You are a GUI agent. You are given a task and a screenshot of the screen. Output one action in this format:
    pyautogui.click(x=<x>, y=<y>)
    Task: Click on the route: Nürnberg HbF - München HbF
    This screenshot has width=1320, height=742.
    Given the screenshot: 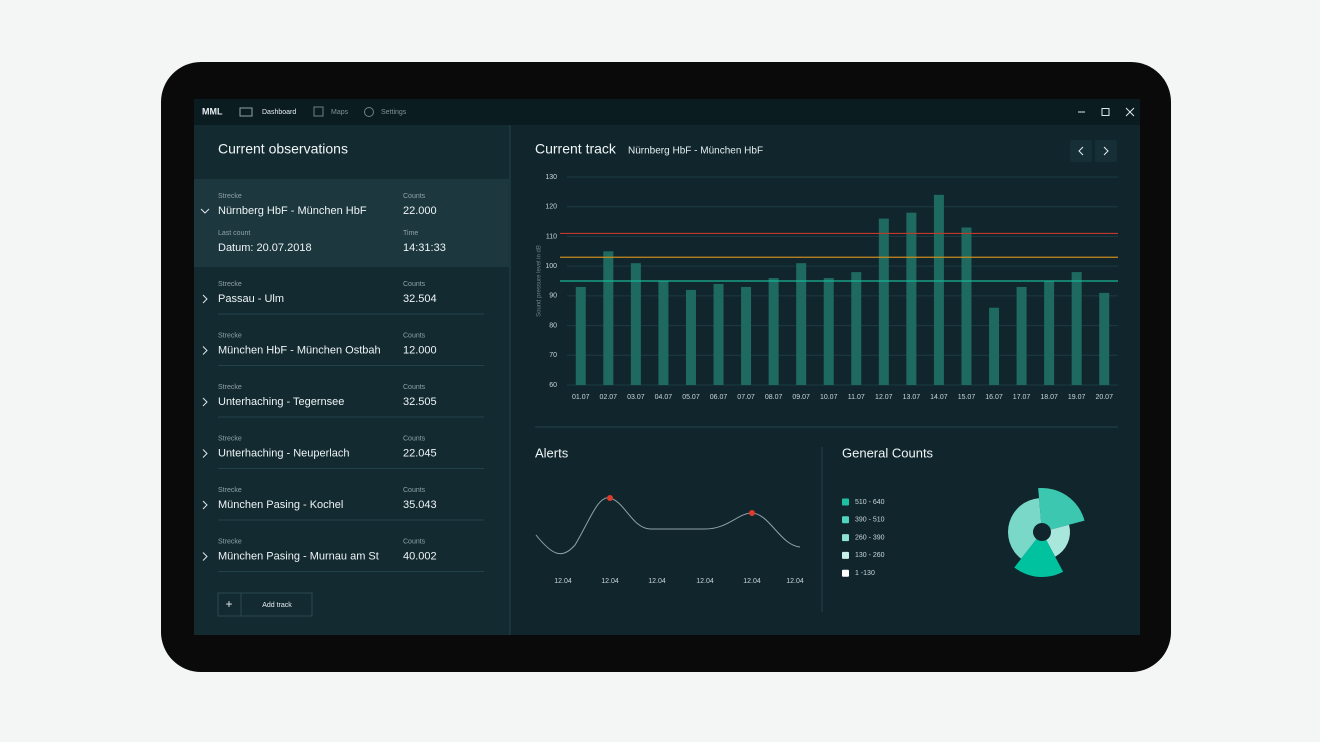 What is the action you would take?
    pyautogui.click(x=292, y=211)
    